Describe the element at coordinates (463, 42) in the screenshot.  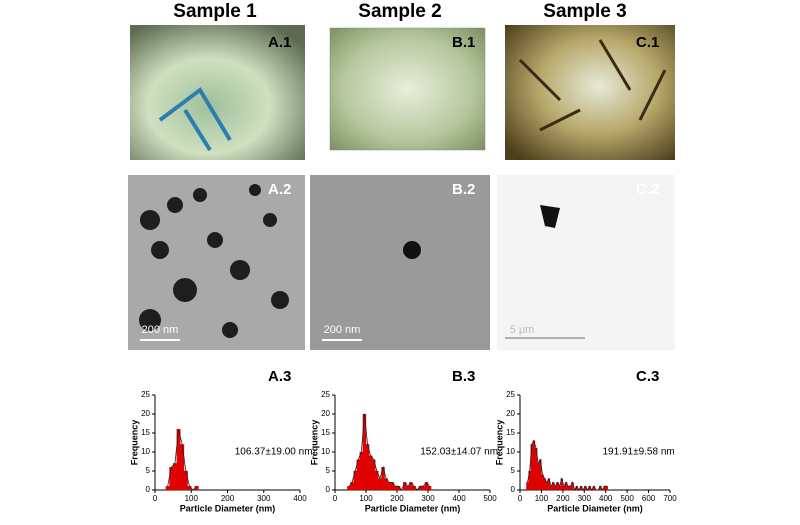
I see `panel-label: B.1` at that location.